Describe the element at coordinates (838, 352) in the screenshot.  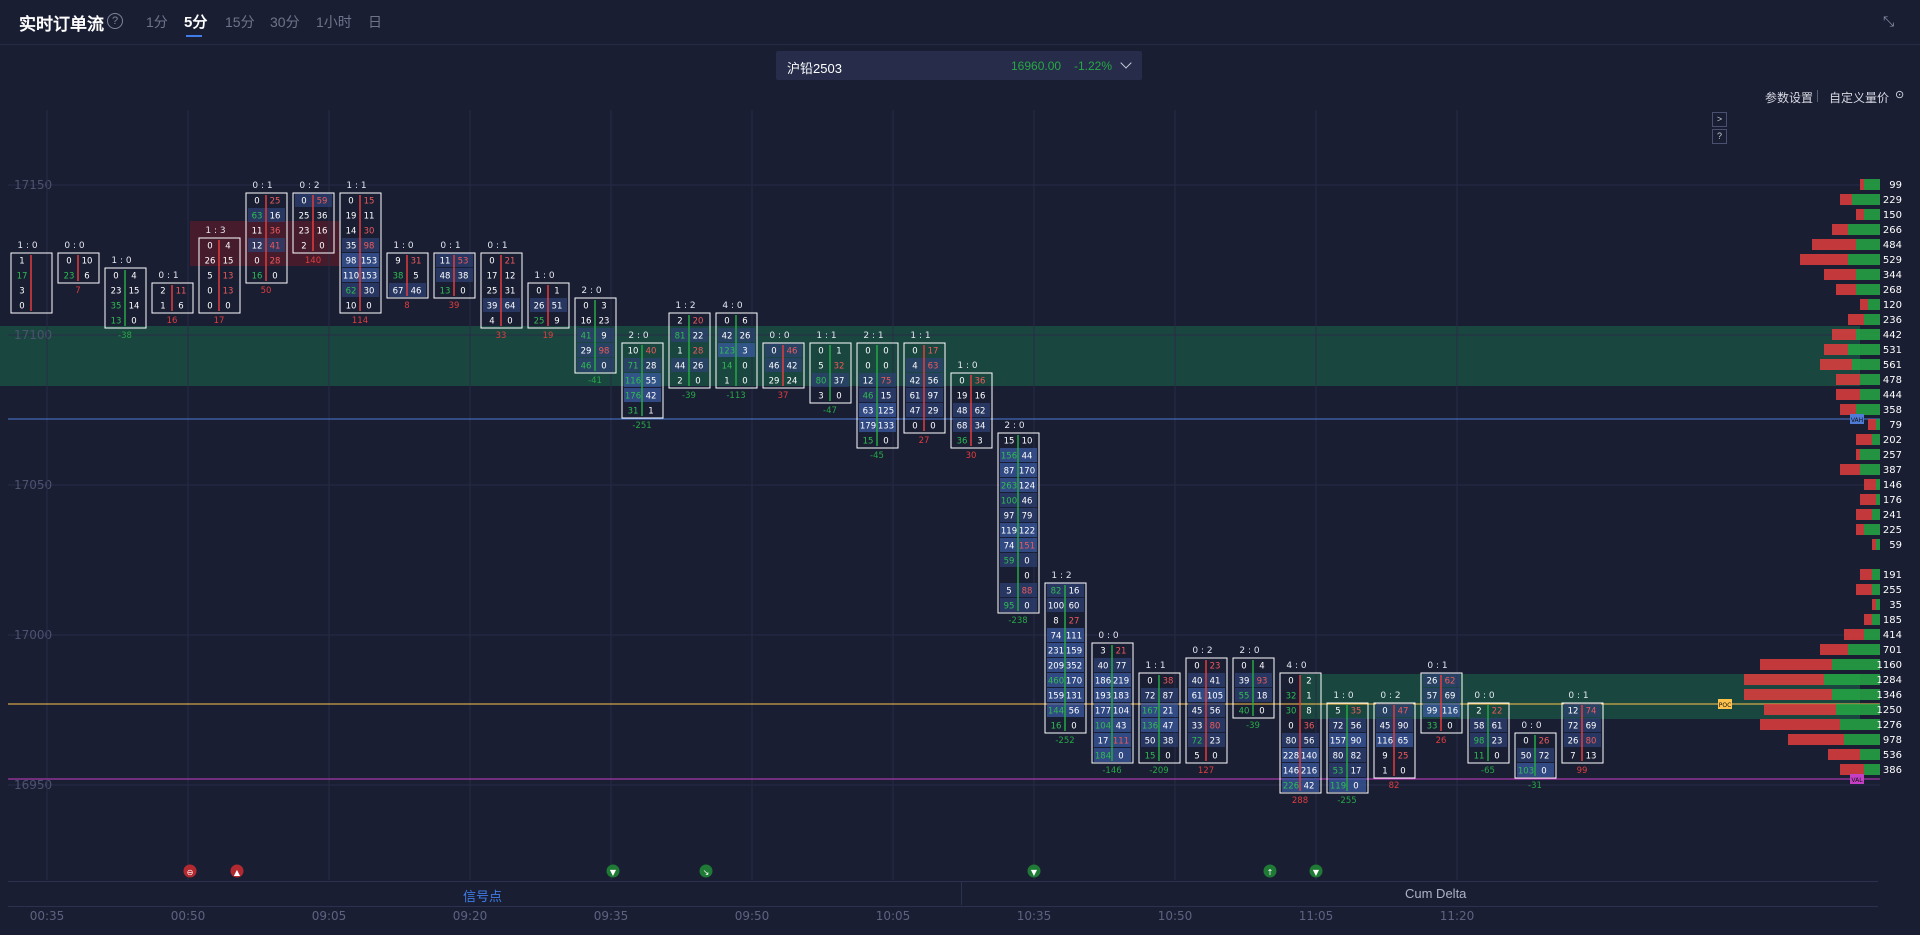
I see `cell-ask: 1` at that location.